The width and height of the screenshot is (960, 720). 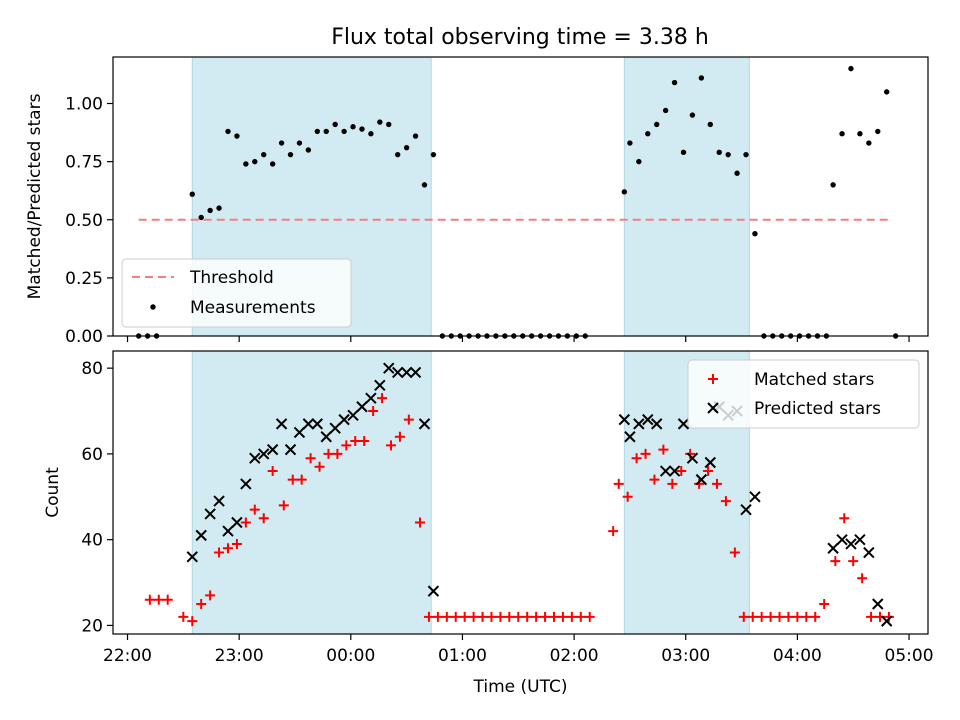 I want to click on legend-top: Threshold Measurements, so click(x=236, y=293).